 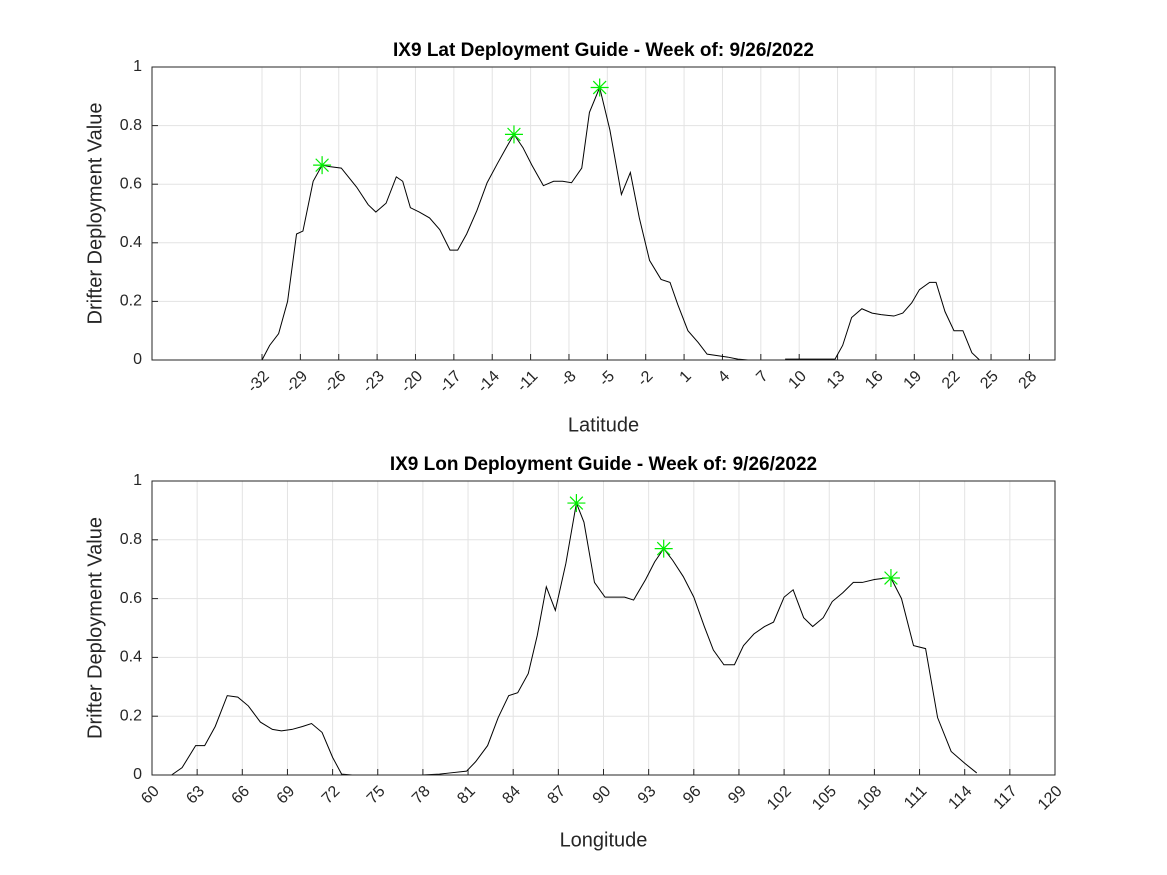 I want to click on x-tick-label: 63, so click(x=195, y=795).